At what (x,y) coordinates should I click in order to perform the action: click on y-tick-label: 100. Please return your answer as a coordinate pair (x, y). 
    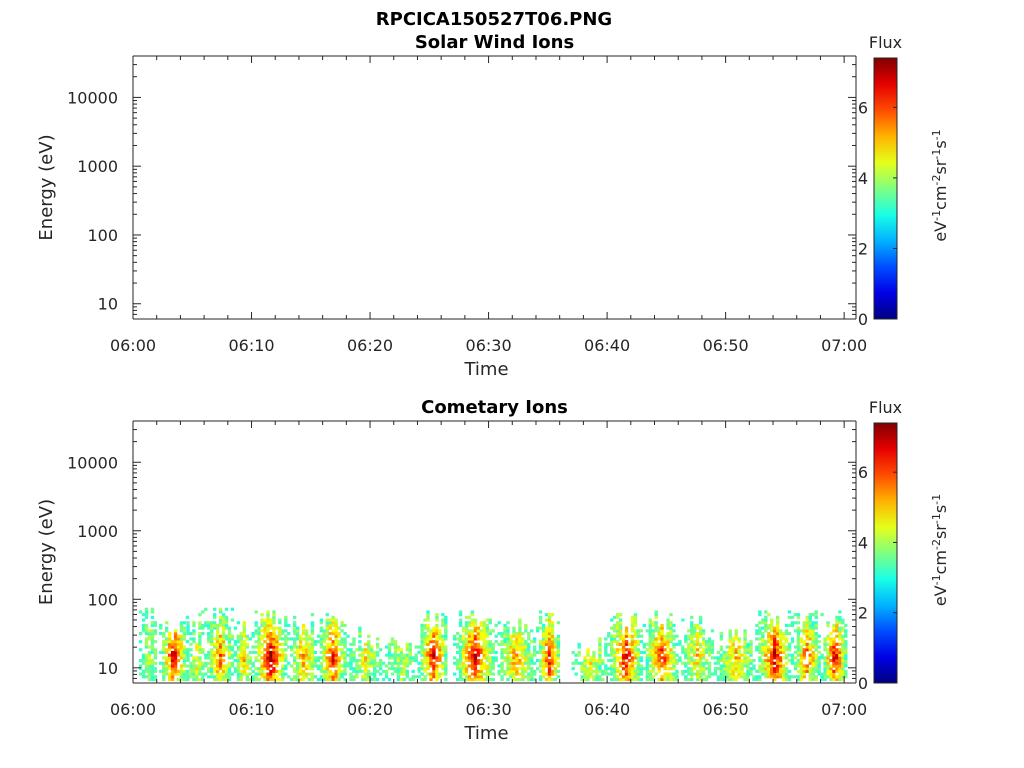
    Looking at the image, I should click on (102, 235).